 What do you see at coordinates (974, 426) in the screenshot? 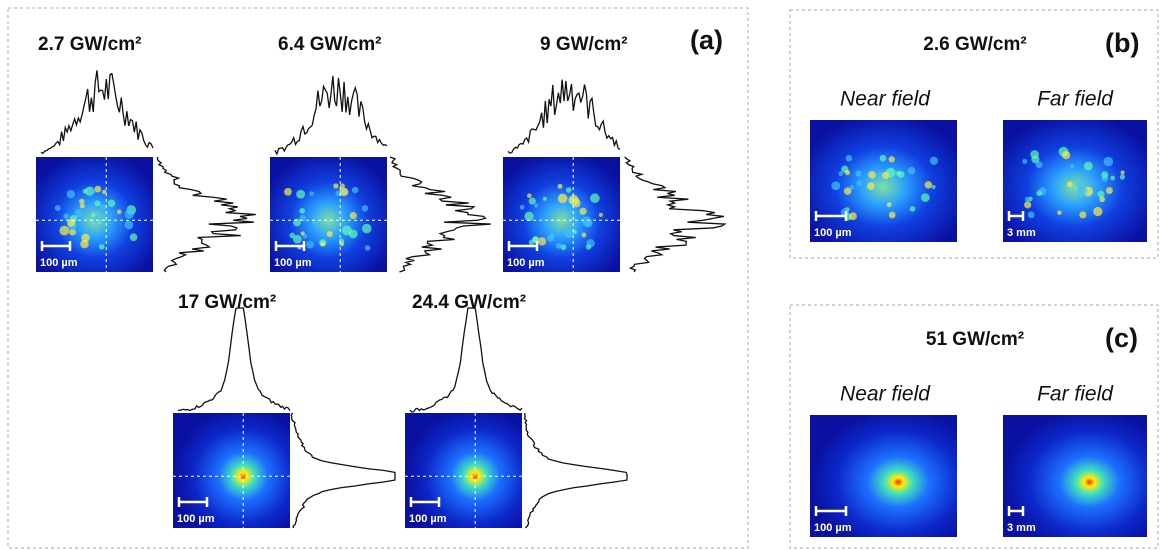
I see `panel-c-frame` at bounding box center [974, 426].